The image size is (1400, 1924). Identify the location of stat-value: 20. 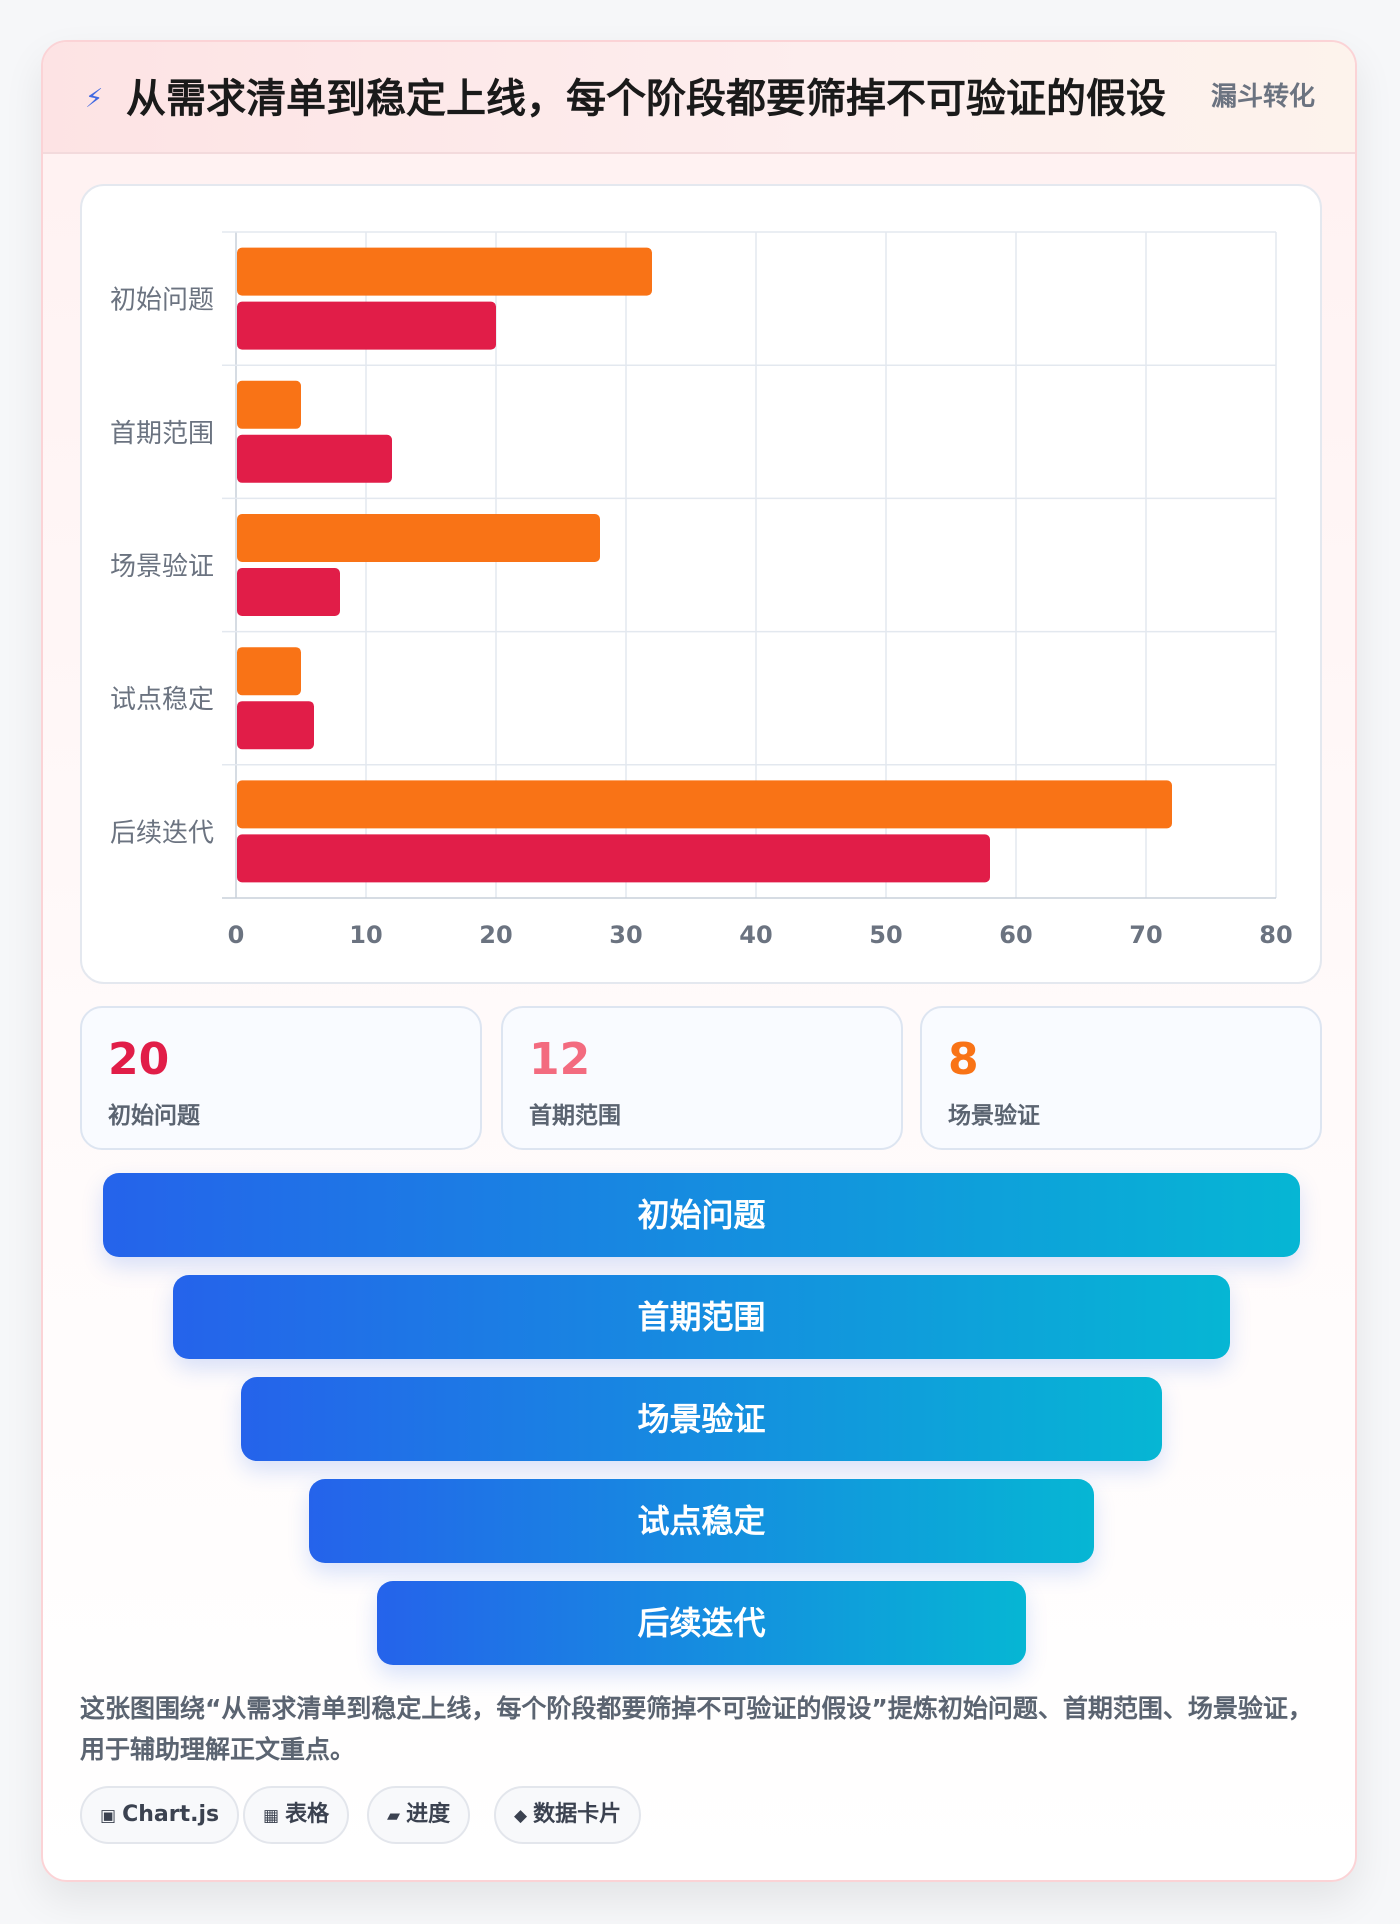
(139, 1059).